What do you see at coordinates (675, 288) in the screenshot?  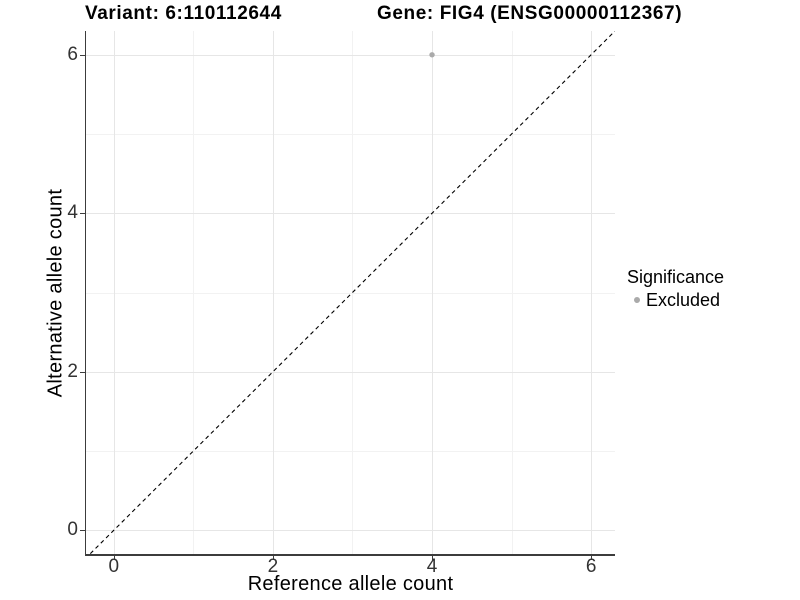 I see `legend: Significance Excluded` at bounding box center [675, 288].